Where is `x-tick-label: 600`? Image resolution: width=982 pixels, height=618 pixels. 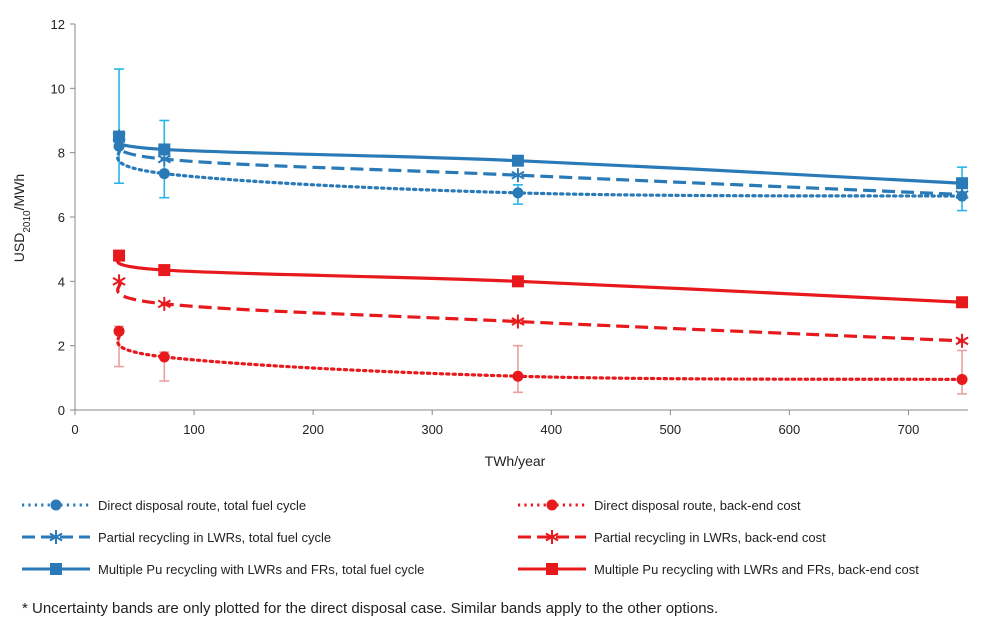 x-tick-label: 600 is located at coordinates (790, 429).